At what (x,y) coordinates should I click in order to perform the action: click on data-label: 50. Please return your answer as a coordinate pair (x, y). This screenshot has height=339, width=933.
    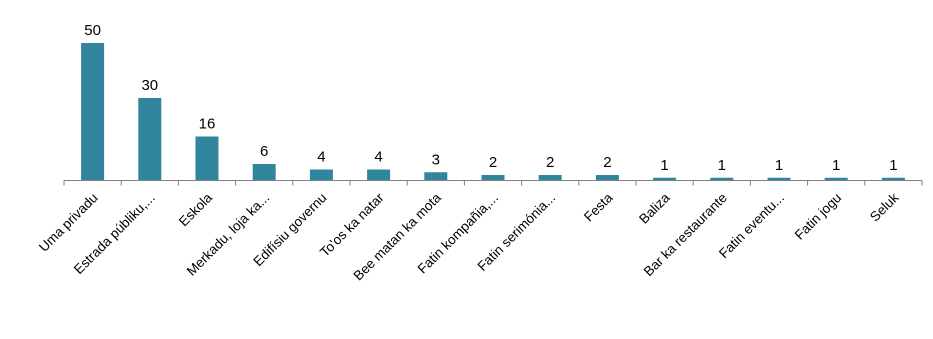
    Looking at the image, I should click on (92, 30).